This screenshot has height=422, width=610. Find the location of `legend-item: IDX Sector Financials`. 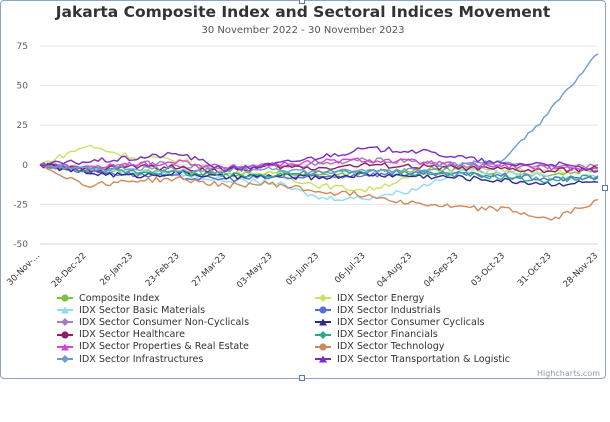

legend-item: IDX Sector Financials is located at coordinates (376, 335).